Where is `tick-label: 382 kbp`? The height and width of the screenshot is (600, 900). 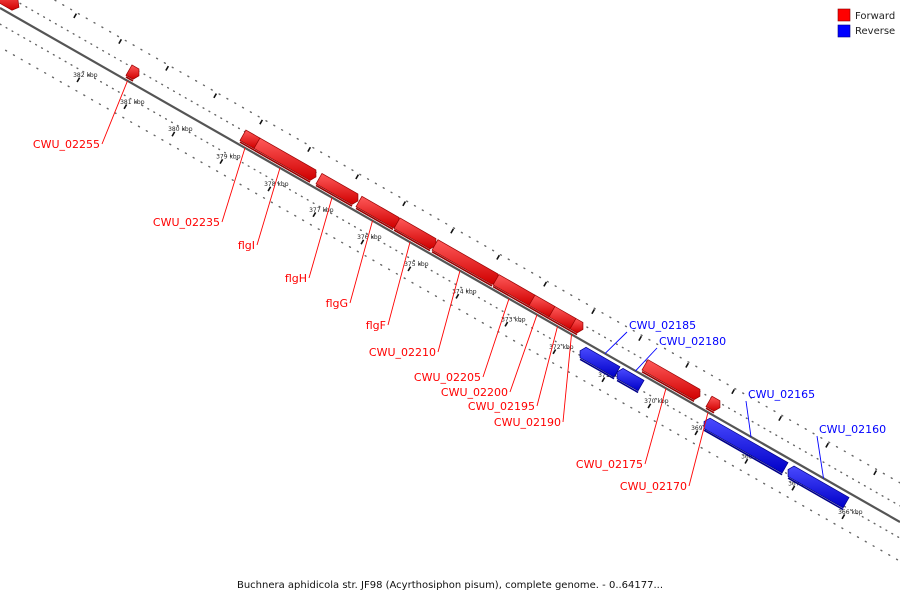 tick-label: 382 kbp is located at coordinates (85, 75).